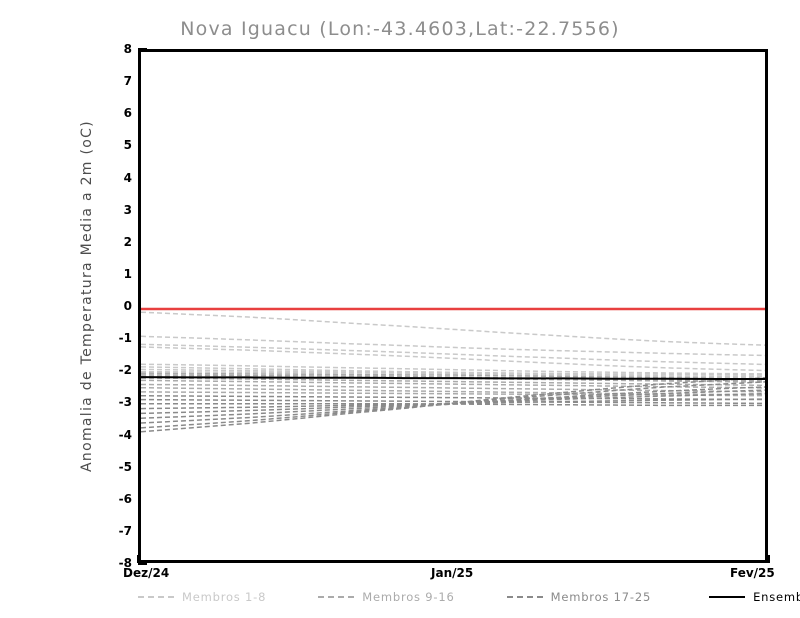  Describe the element at coordinates (408, 597) in the screenshot. I see `legend-label: Membros 9-16` at that location.